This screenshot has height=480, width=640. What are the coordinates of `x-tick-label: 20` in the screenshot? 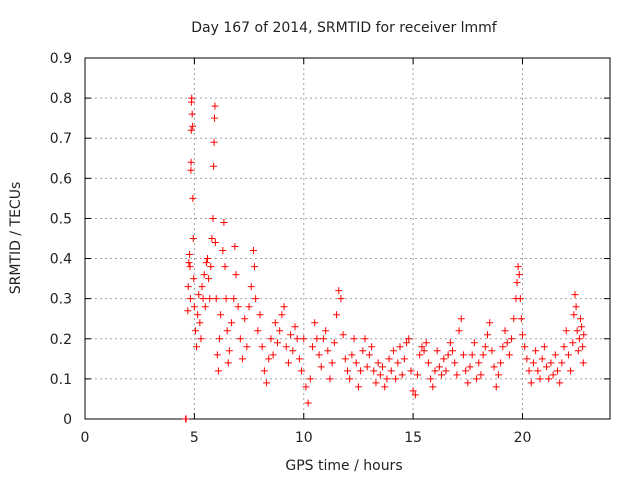 It's located at (523, 438).